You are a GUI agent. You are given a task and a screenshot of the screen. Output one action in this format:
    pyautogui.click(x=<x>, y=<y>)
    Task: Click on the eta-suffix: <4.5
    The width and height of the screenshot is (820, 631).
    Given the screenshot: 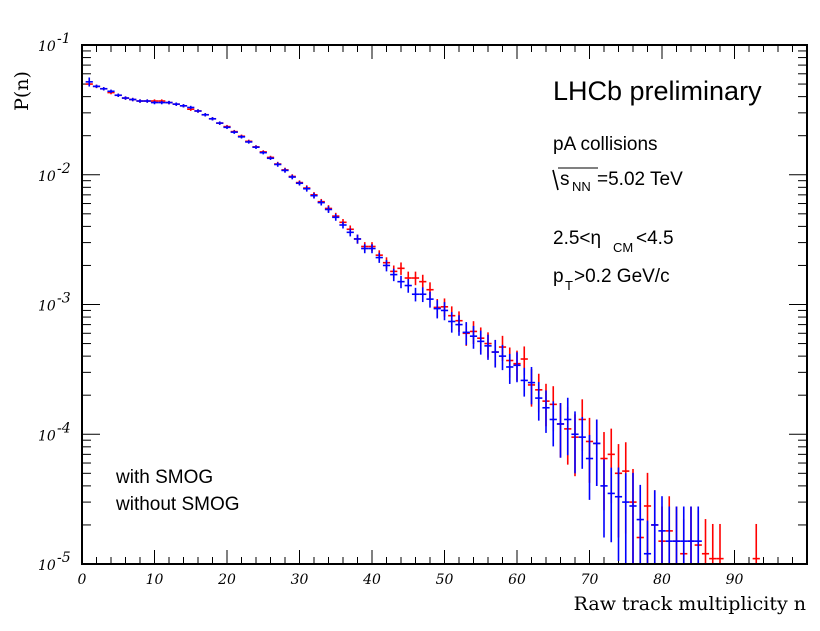 What is the action you would take?
    pyautogui.click(x=655, y=238)
    